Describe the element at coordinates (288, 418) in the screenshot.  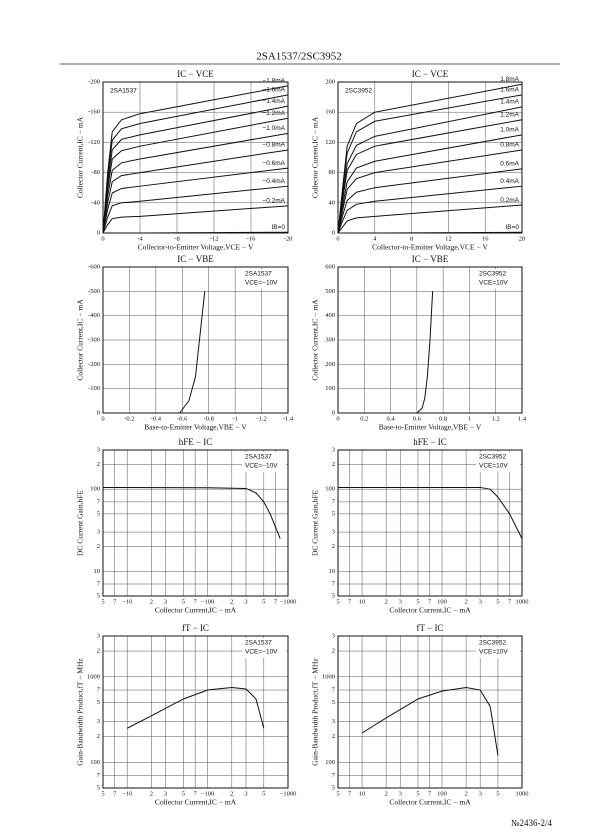
I see `x-tick-label: -1.4` at that location.